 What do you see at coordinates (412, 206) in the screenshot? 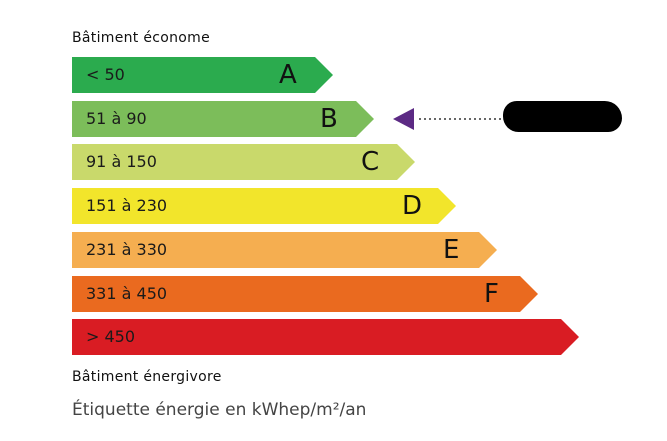
I see `class-letter: D` at bounding box center [412, 206].